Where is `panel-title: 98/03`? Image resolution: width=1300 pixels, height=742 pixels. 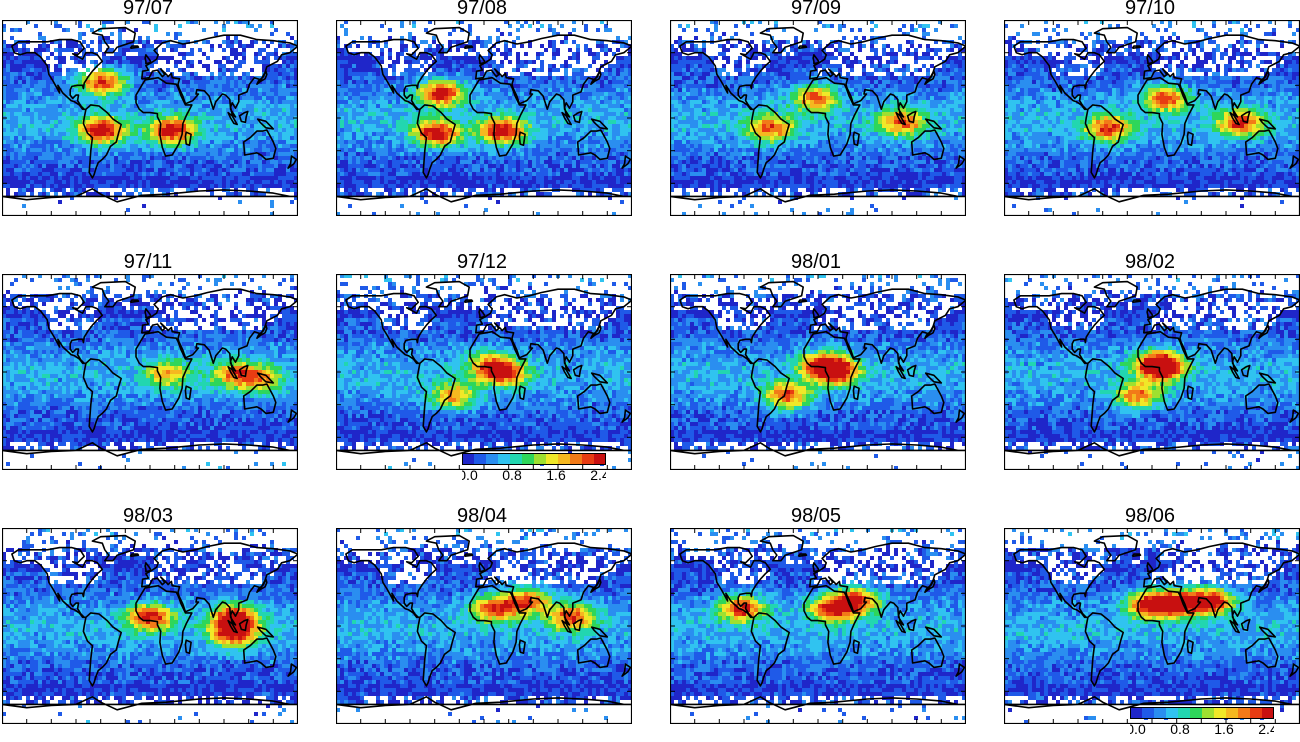
panel-title: 98/03 is located at coordinates (148, 516).